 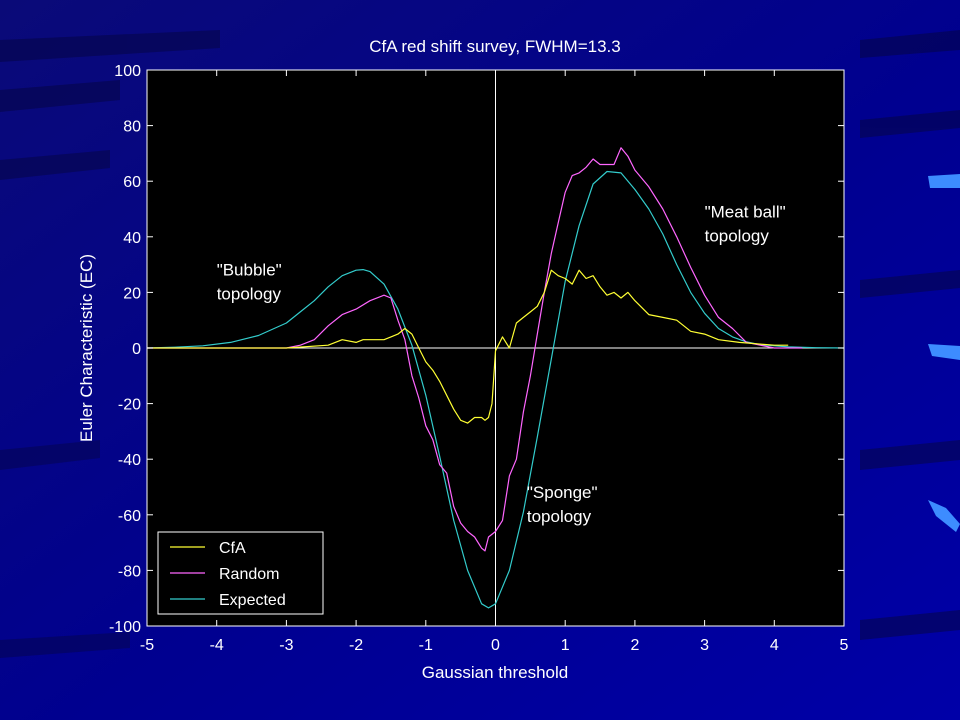 What do you see at coordinates (944, 353) in the screenshot?
I see `edge-highlights` at bounding box center [944, 353].